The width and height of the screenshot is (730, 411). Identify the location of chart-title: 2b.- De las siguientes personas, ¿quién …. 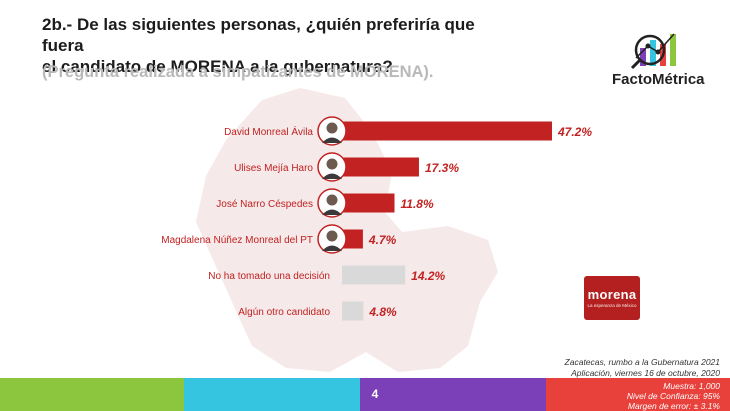
(277, 45).